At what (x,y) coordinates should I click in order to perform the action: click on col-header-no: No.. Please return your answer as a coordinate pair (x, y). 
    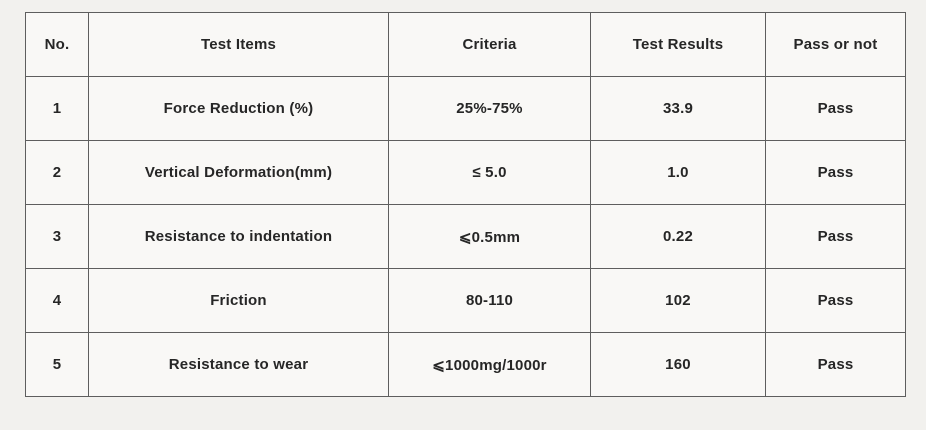
    Looking at the image, I should click on (57, 44).